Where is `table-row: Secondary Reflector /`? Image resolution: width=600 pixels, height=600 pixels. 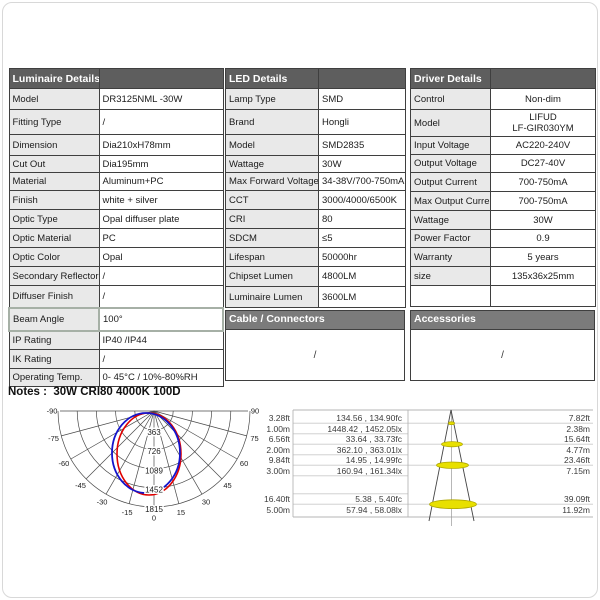 table-row: Secondary Reflector / is located at coordinates (116, 276).